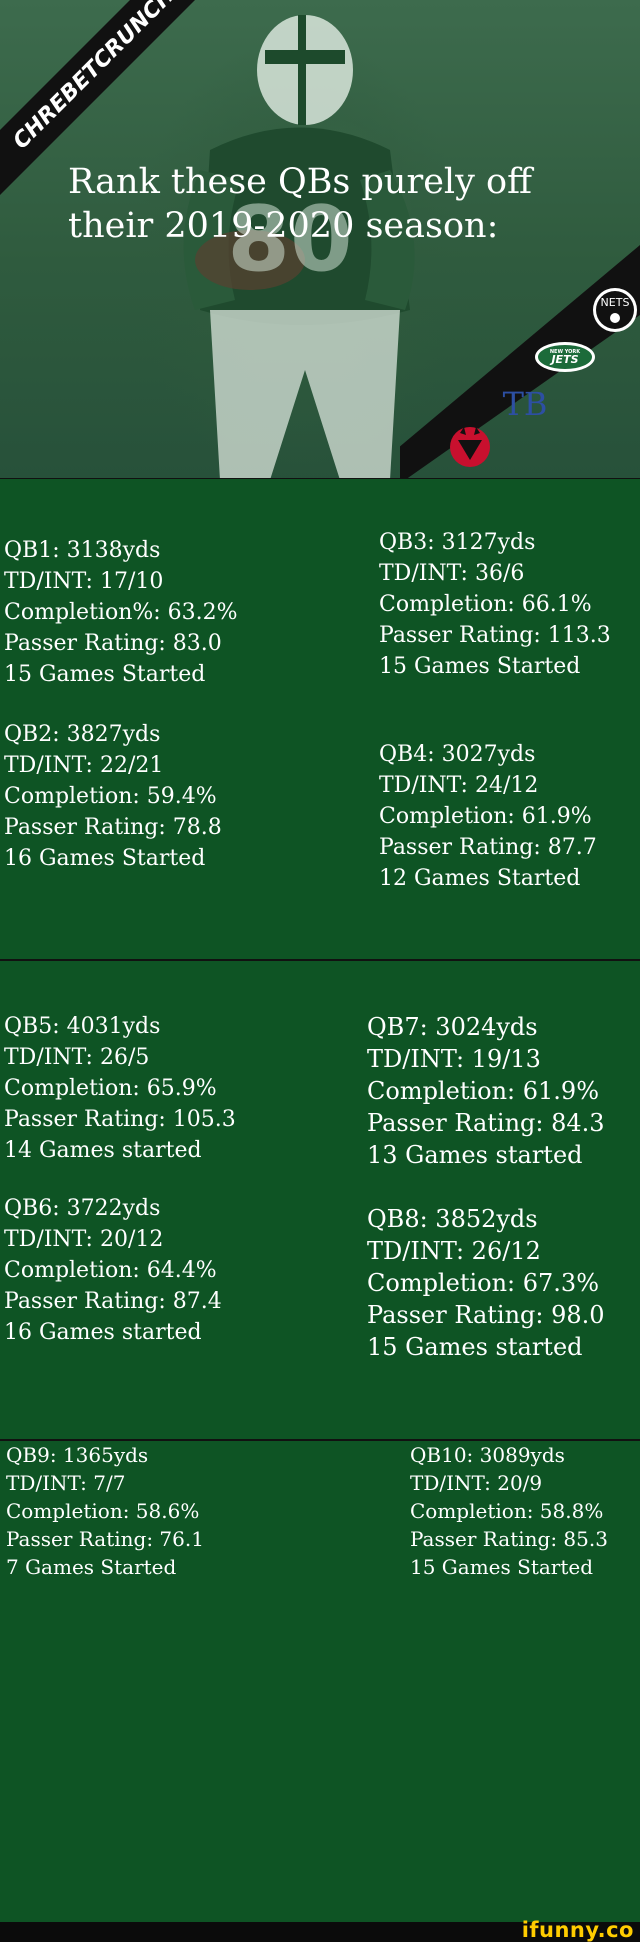  What do you see at coordinates (94, 77) in the screenshot?
I see `svg-text: CHREBETCRUNCH` at bounding box center [94, 77].